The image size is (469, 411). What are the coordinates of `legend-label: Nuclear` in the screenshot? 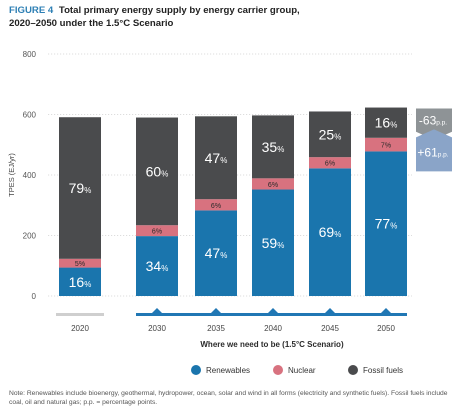 It's located at (302, 370).